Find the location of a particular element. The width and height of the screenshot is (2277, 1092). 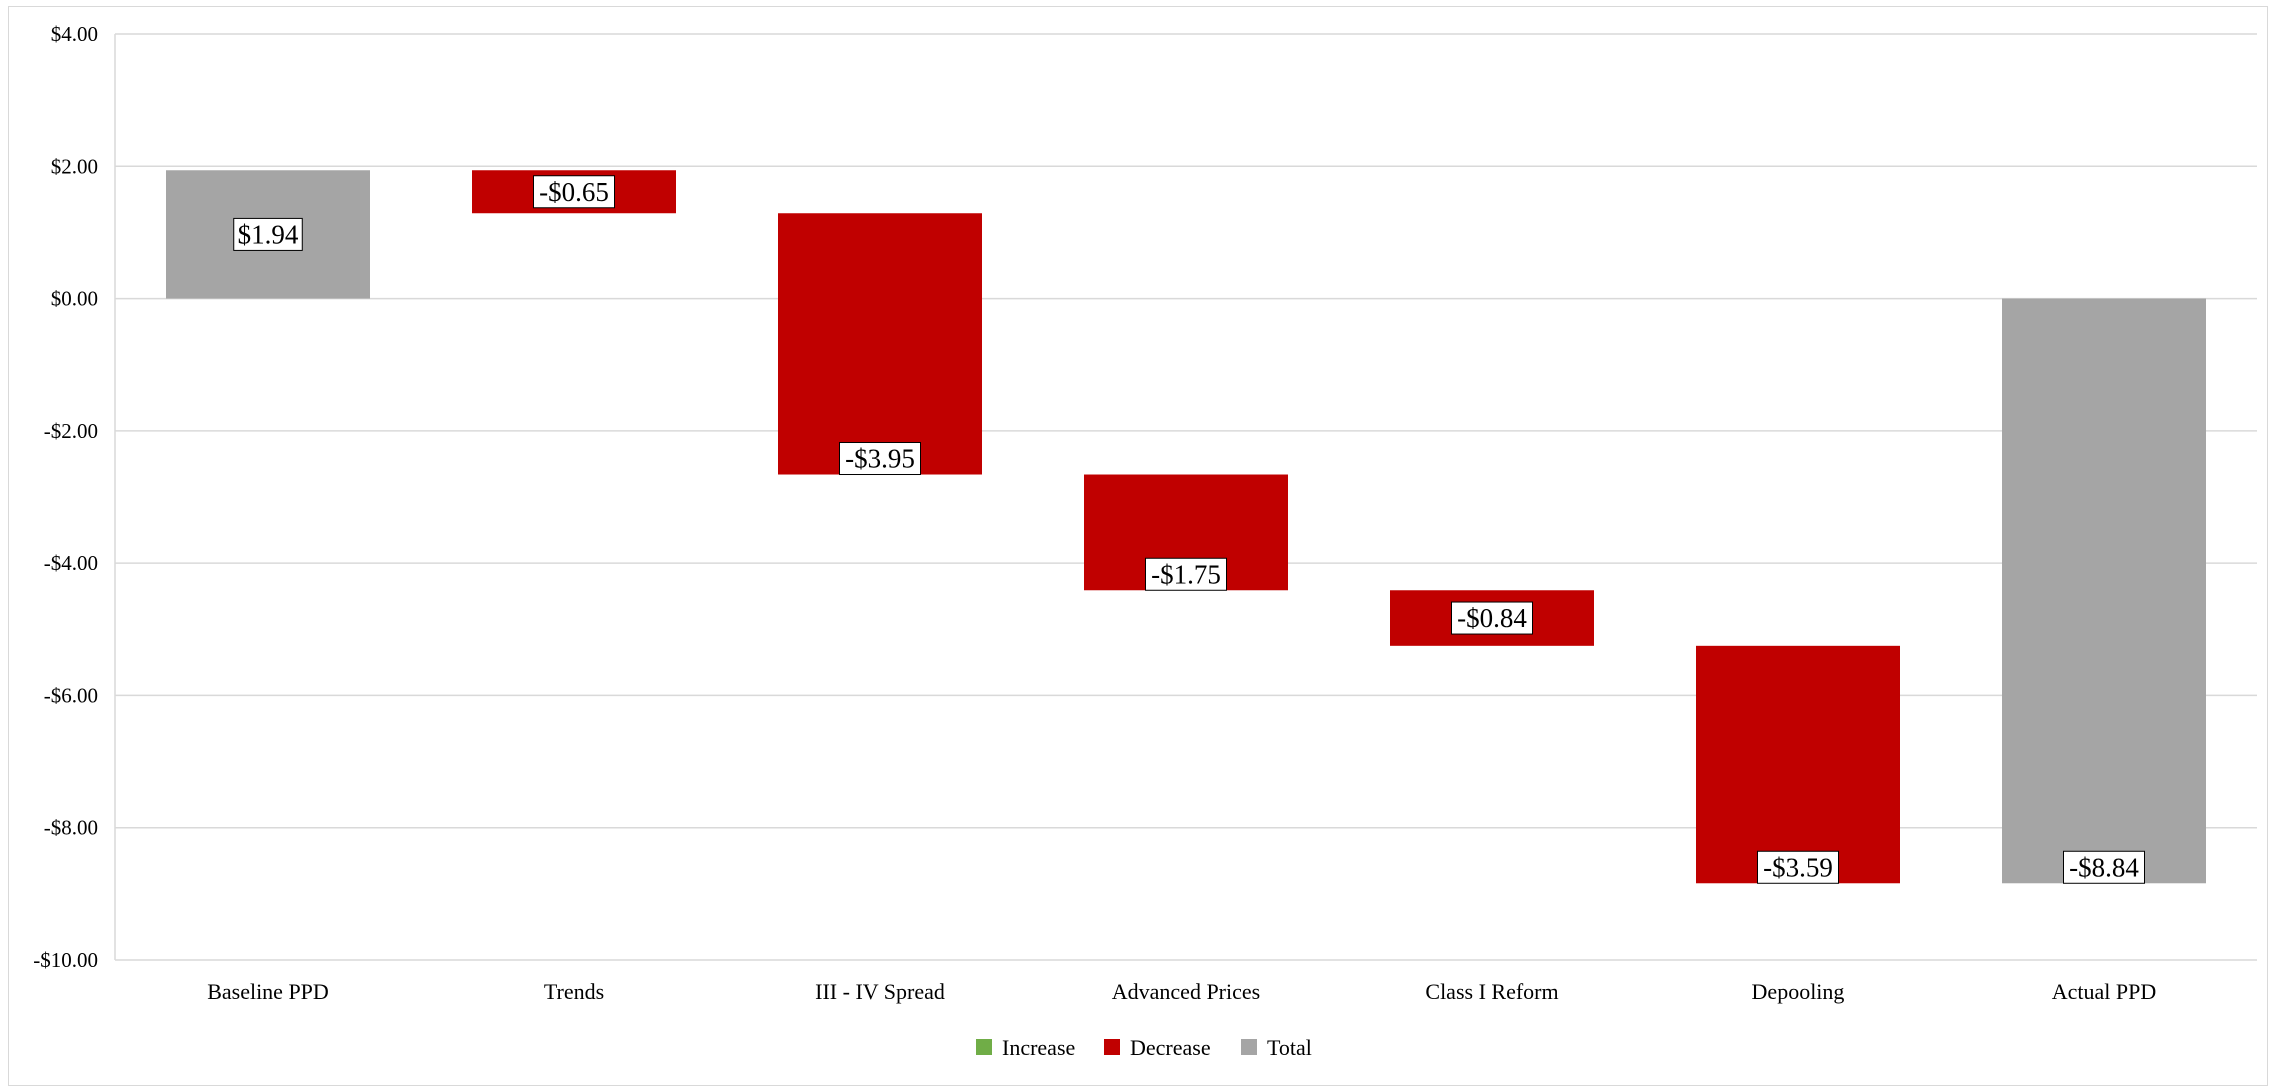

data-label: -$0.65 is located at coordinates (574, 192).